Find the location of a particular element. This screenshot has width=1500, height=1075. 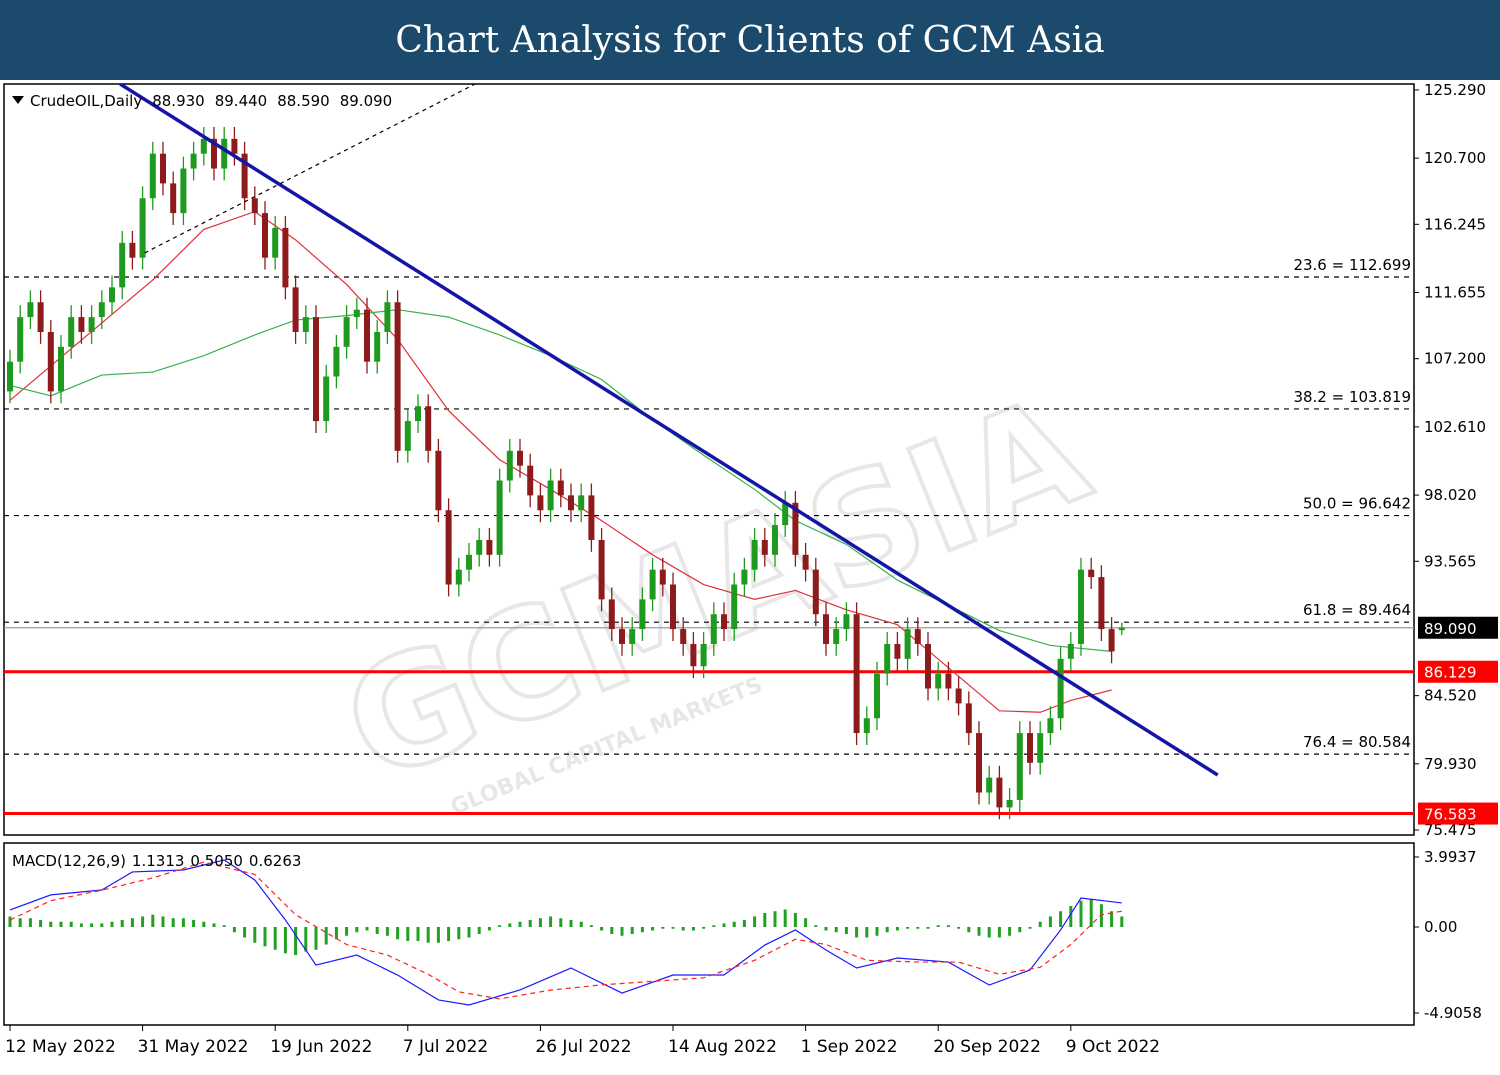

y-tick-label: 98.020 is located at coordinates (1450, 495).